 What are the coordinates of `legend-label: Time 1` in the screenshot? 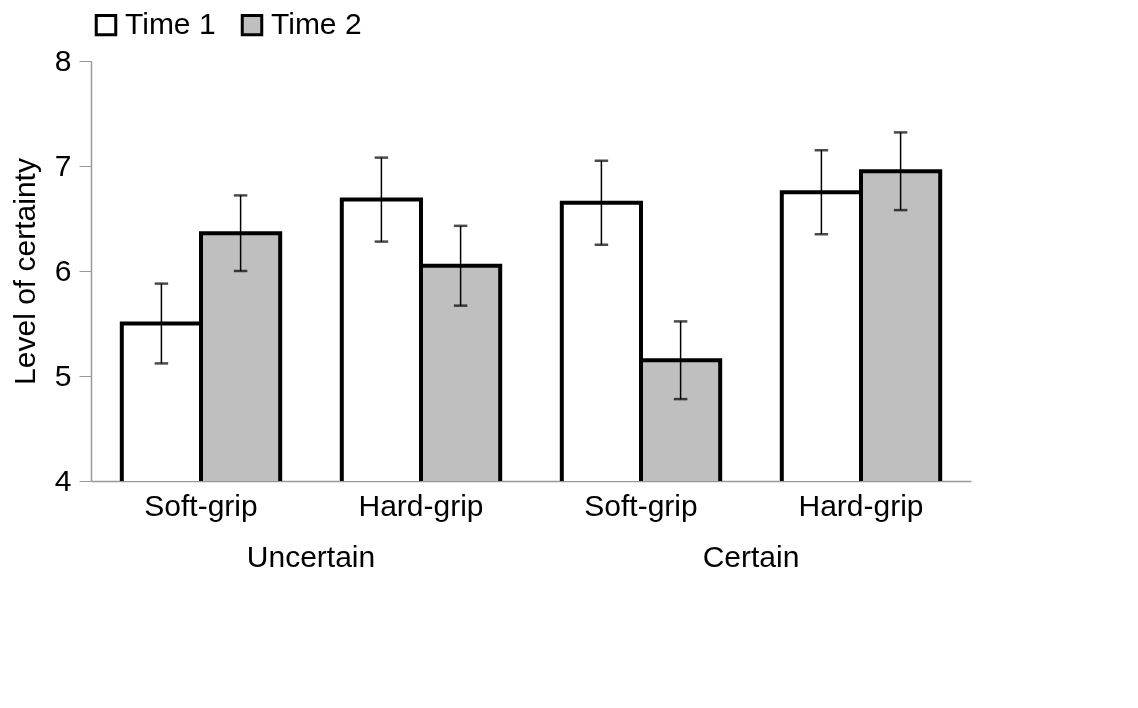 It's located at (170, 24).